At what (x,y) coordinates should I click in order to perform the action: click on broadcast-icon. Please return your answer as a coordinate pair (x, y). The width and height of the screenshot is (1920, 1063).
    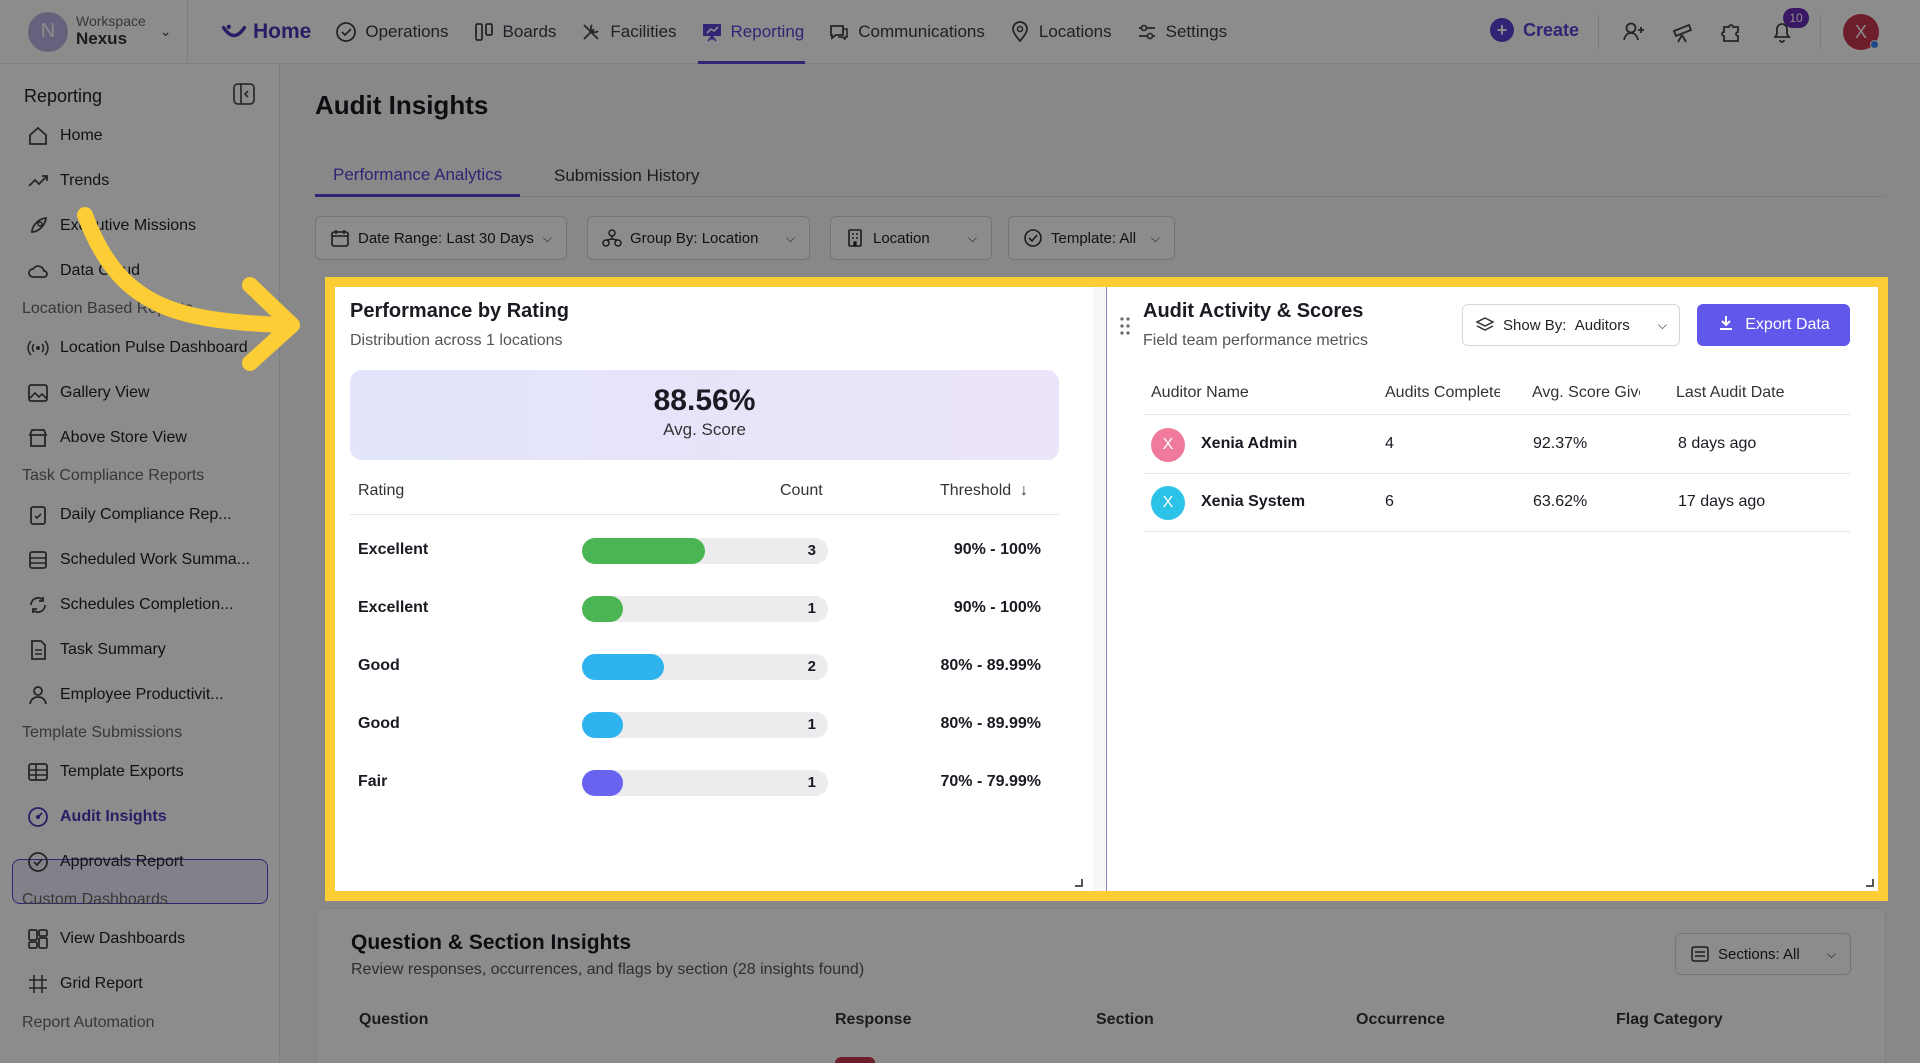
    Looking at the image, I should click on (38, 348).